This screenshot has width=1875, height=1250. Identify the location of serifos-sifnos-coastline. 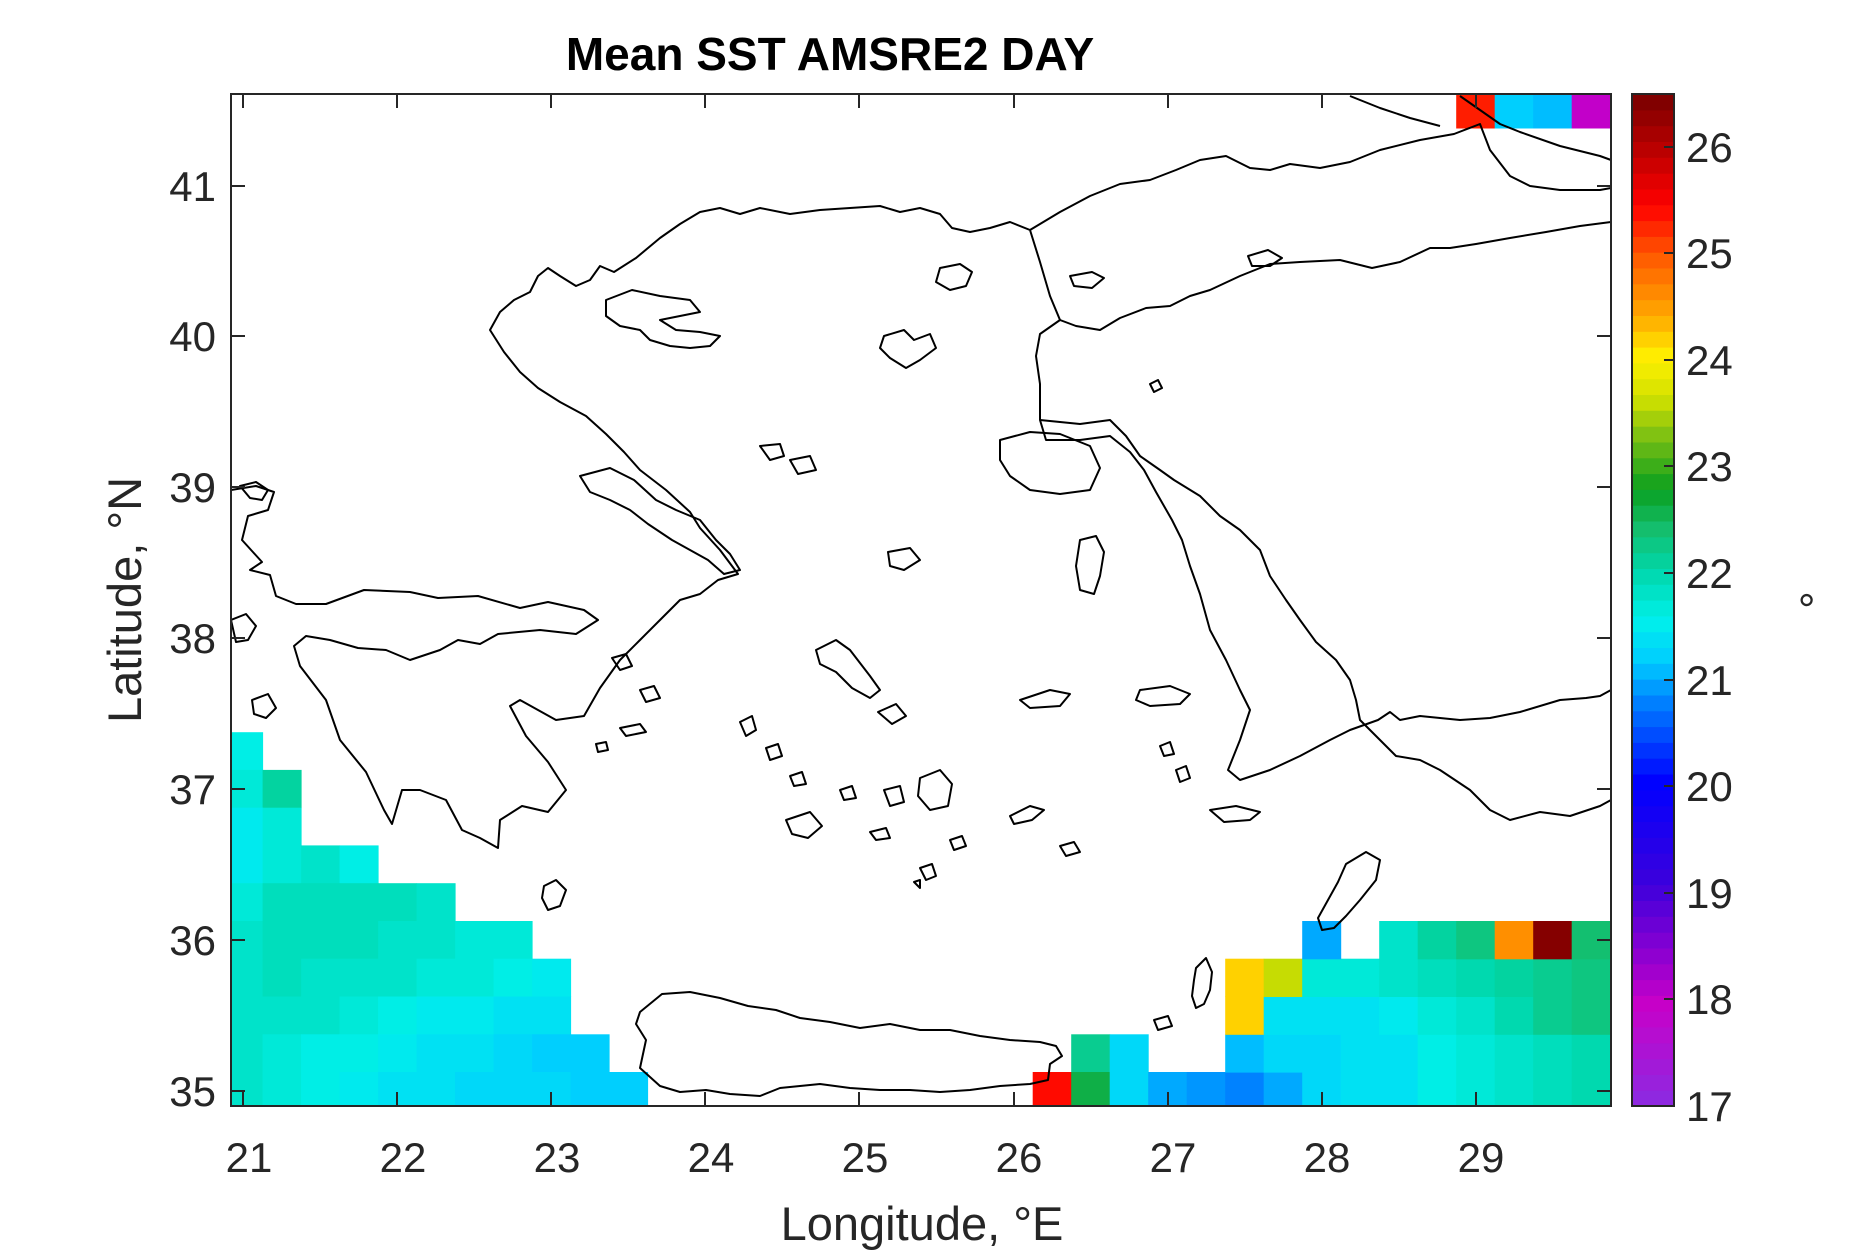
(823, 786).